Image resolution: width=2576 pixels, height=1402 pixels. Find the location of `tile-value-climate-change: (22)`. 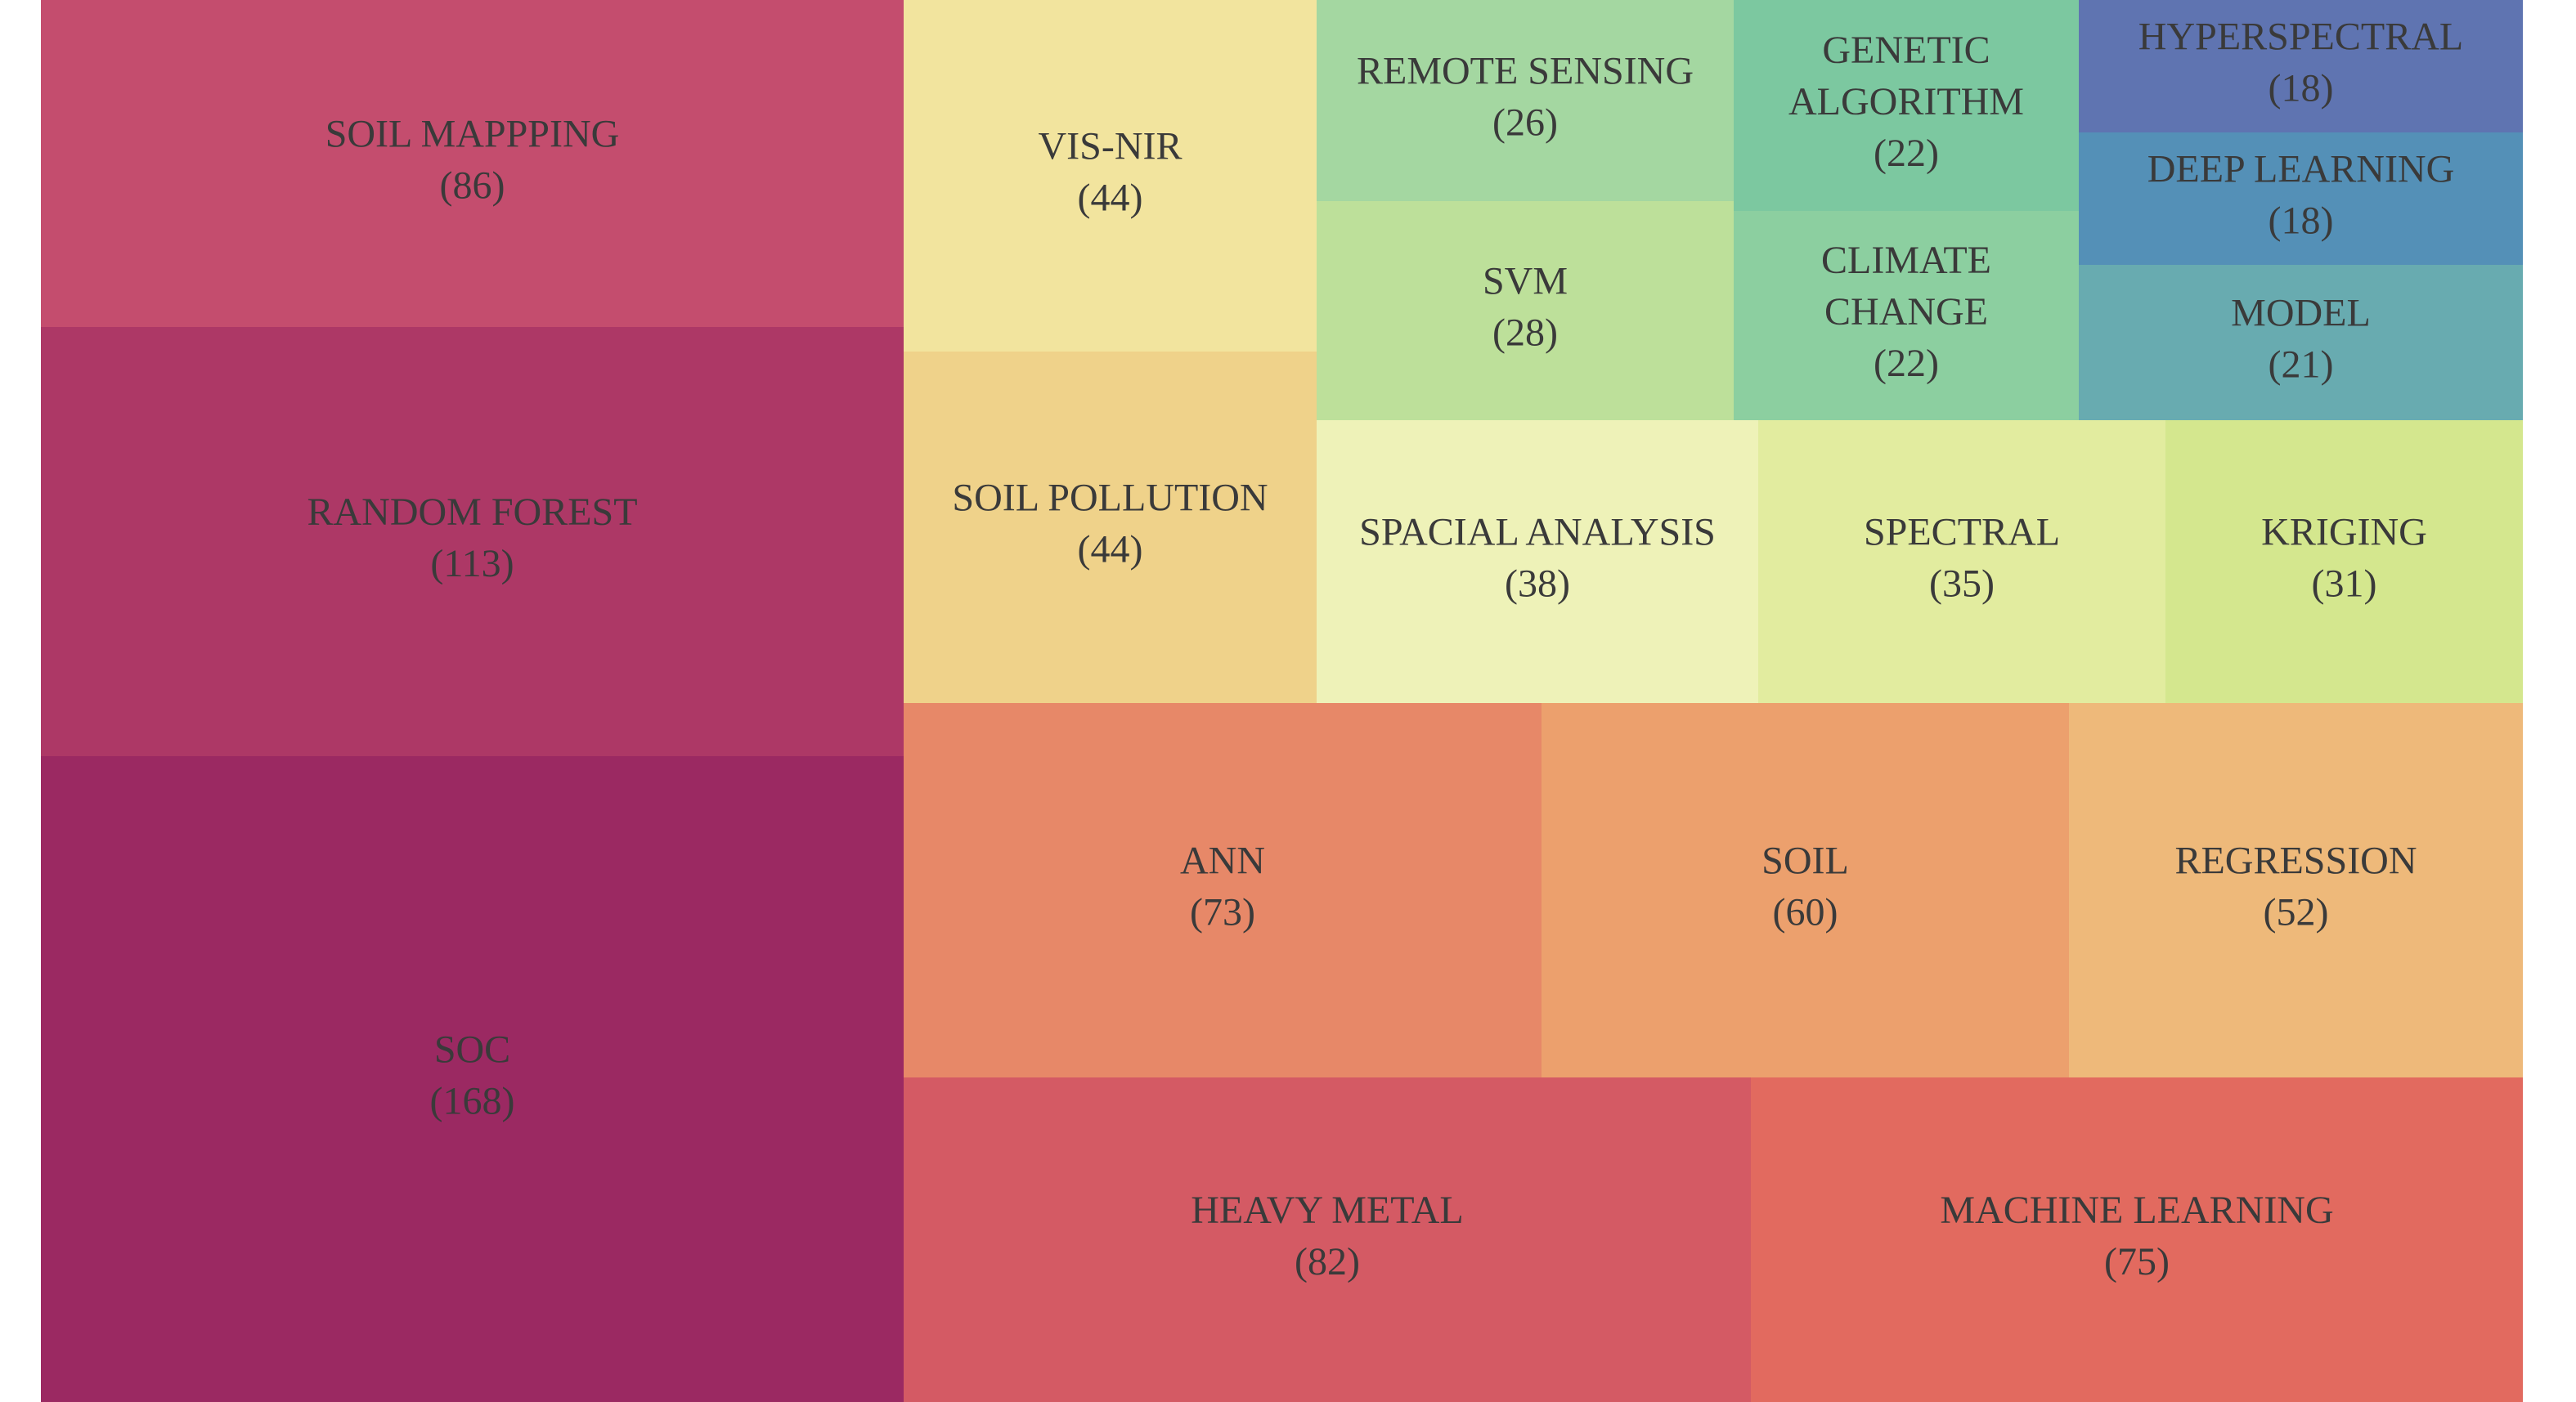

tile-value-climate-change: (22) is located at coordinates (1906, 363).